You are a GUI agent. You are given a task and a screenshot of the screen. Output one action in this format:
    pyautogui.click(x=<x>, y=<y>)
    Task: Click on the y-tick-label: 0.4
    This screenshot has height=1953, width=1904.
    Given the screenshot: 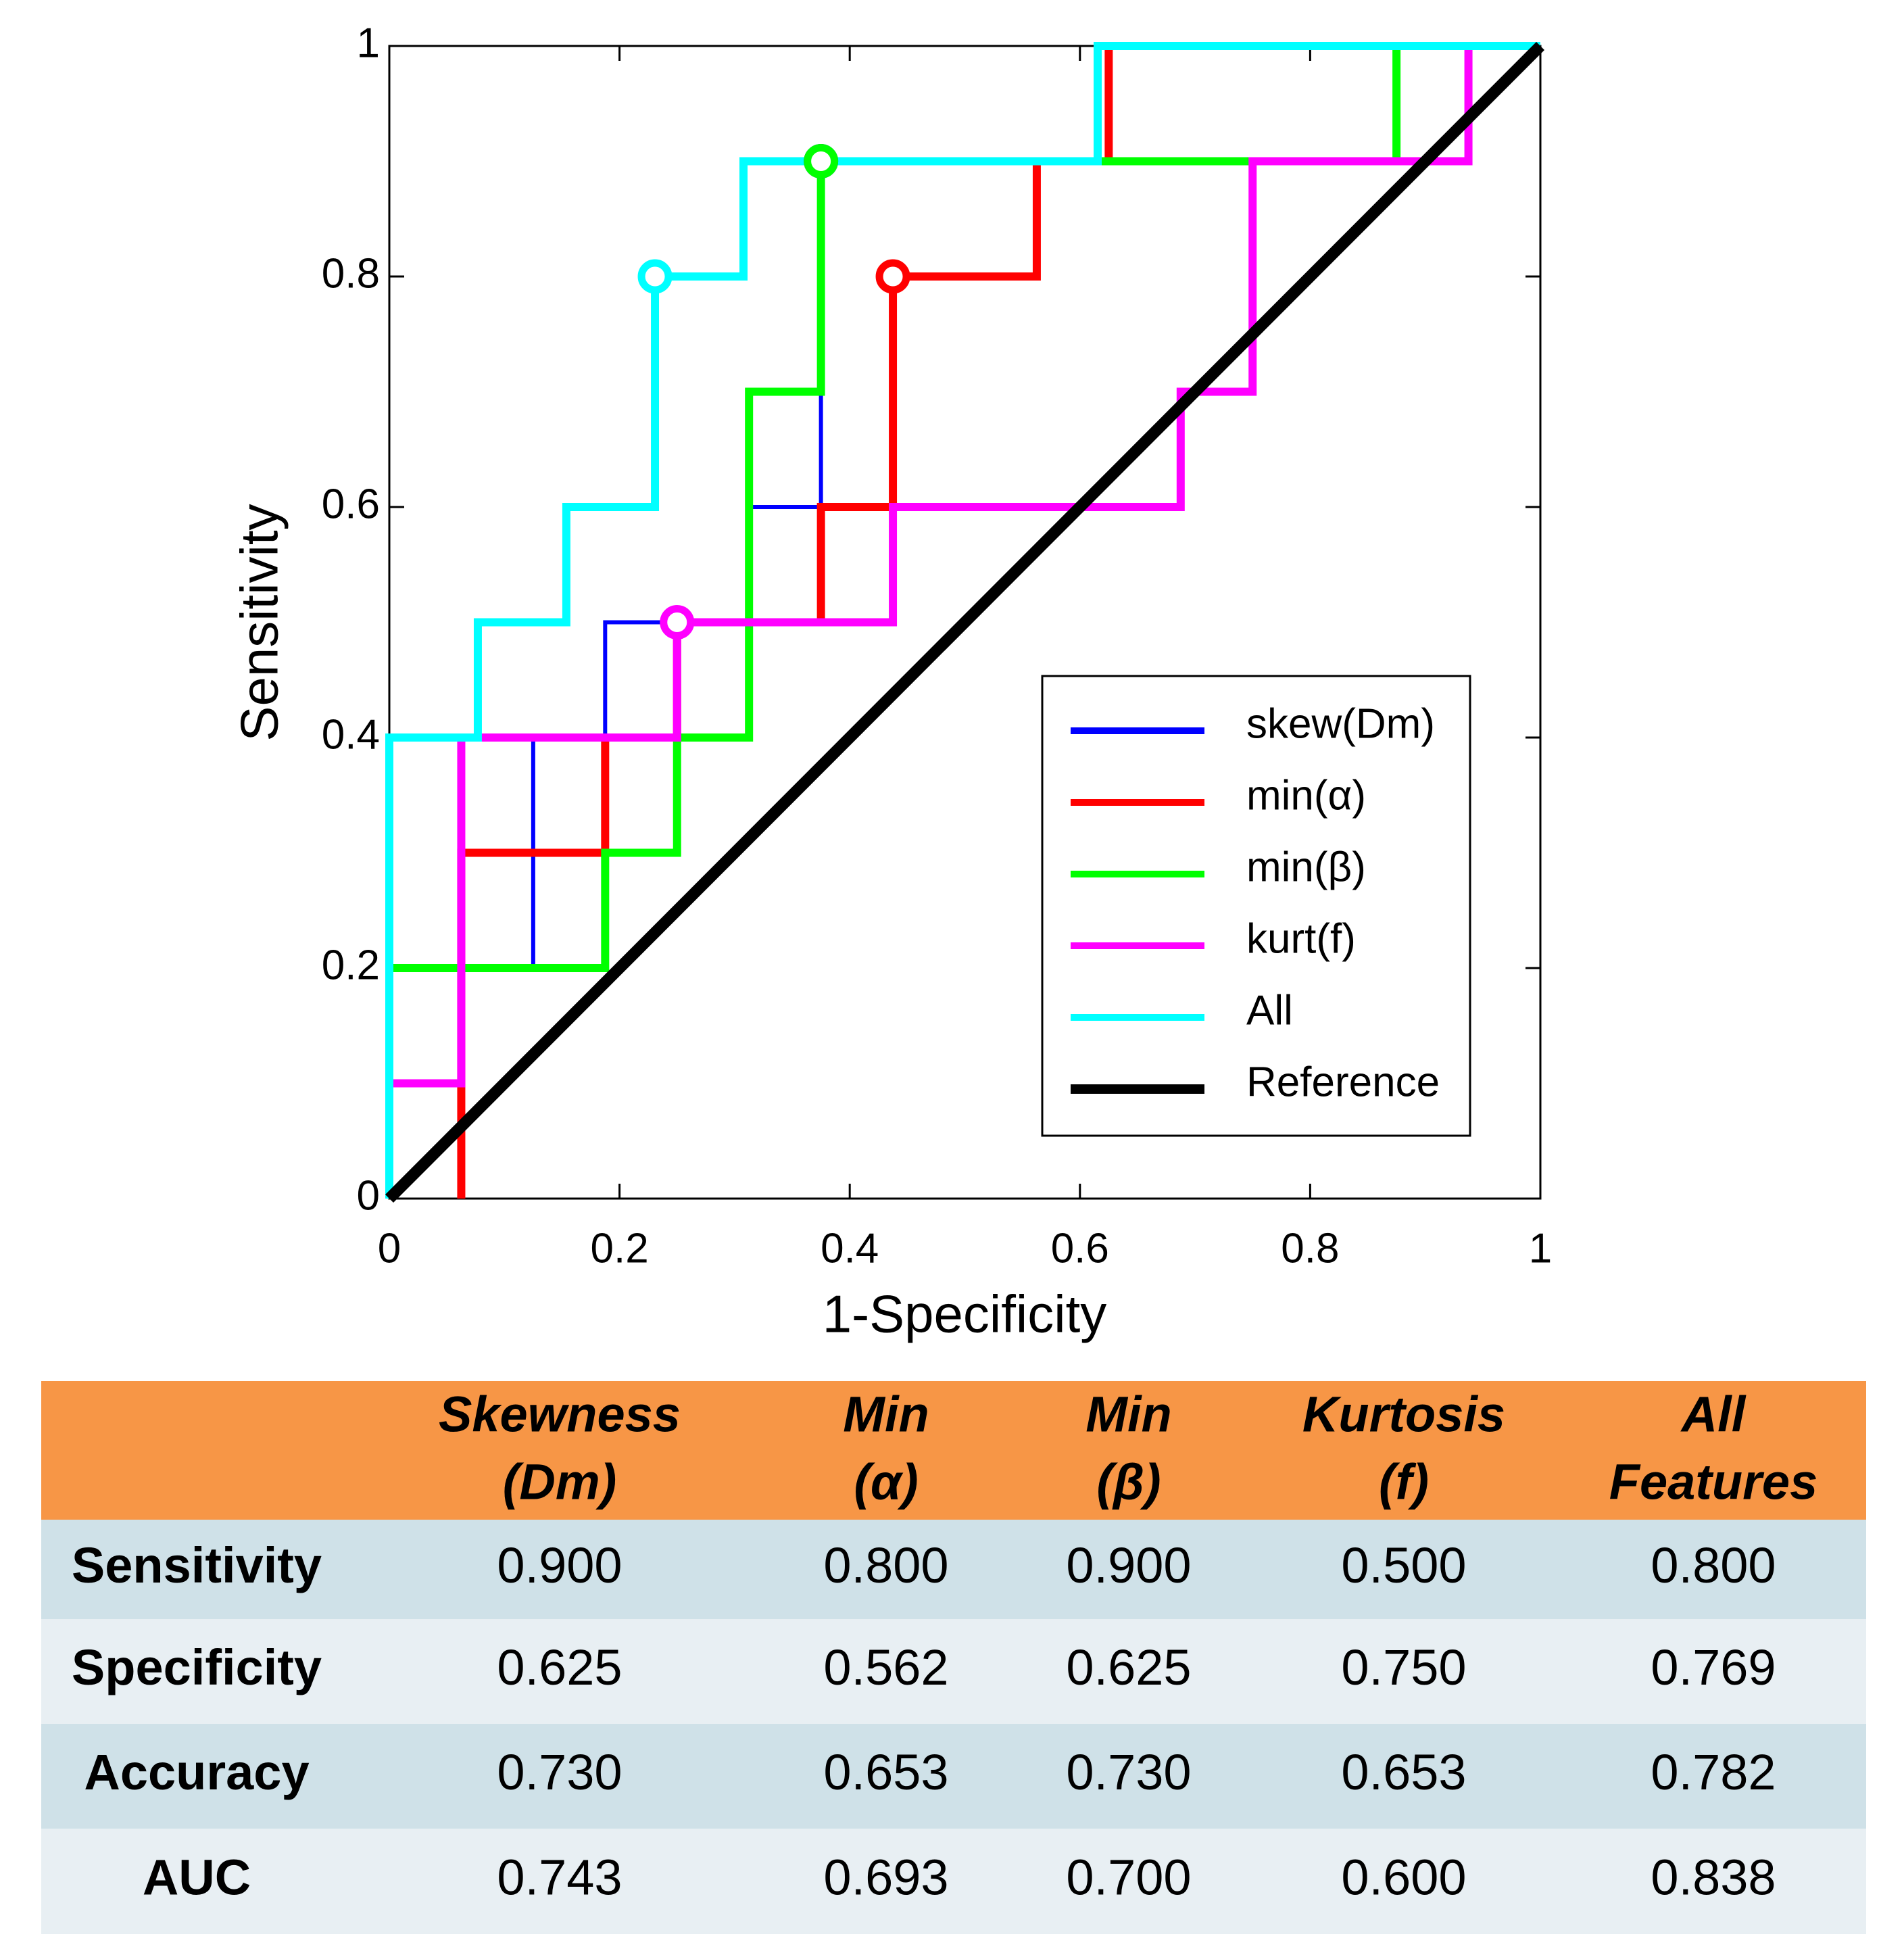 What is the action you would take?
    pyautogui.click(x=351, y=734)
    